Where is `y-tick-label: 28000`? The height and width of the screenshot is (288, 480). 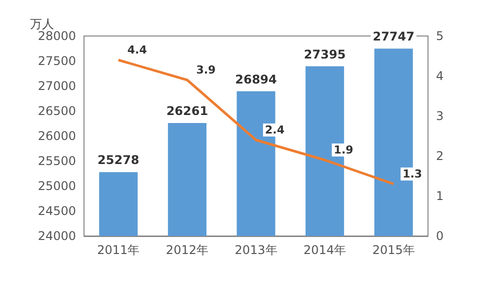
y-tick-label: 28000 is located at coordinates (57, 36).